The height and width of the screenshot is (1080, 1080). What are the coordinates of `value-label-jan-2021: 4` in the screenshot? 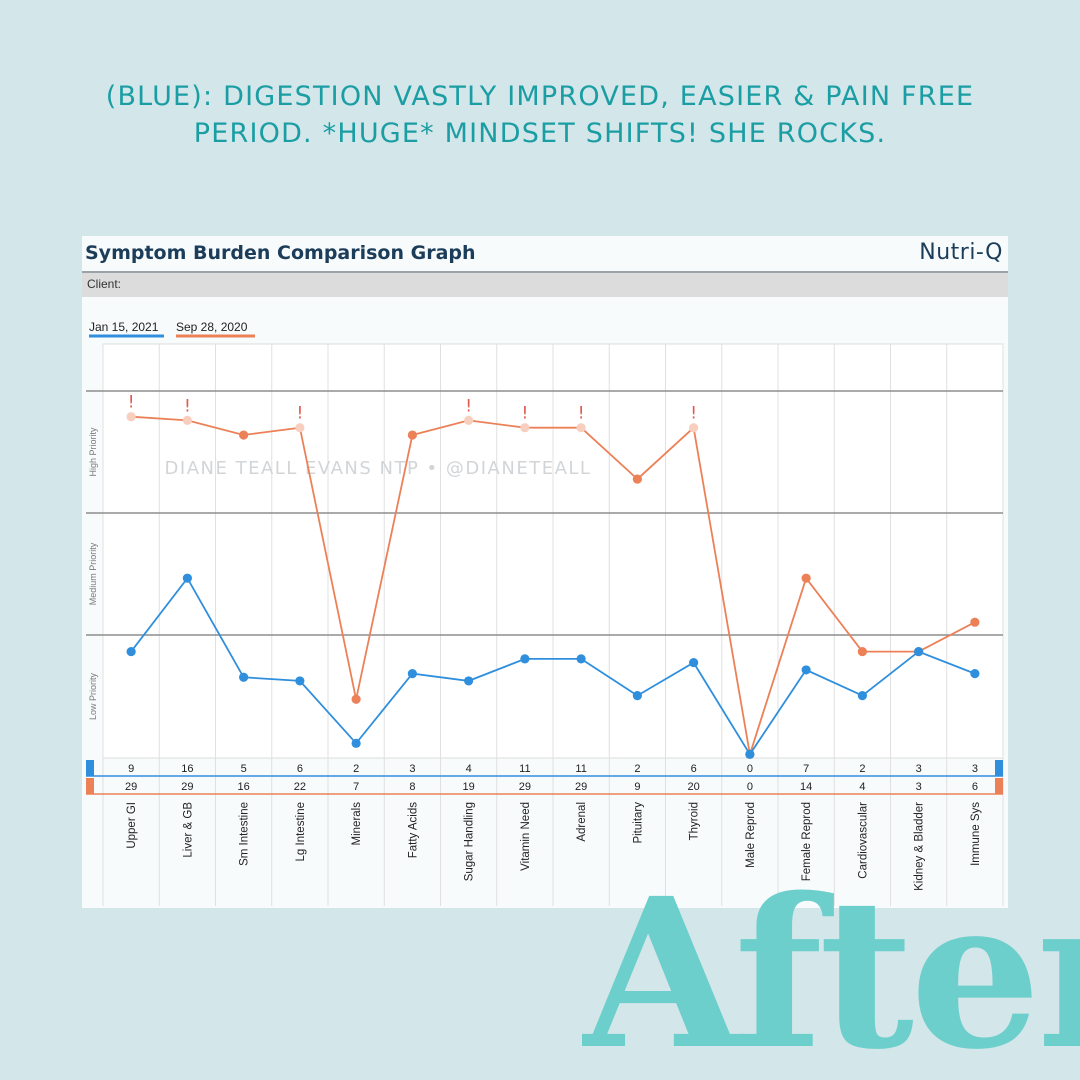 It's located at (469, 769).